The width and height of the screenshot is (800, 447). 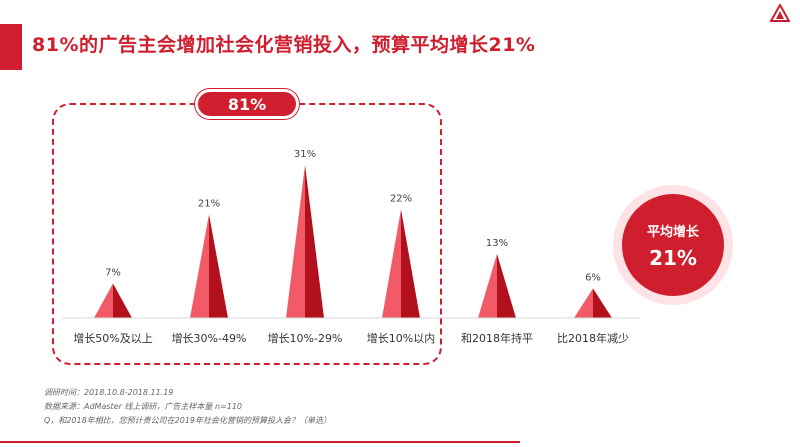 I want to click on footnote-survey-period: 调研时间：2018.10.8-2018.11.19, so click(x=109, y=392).